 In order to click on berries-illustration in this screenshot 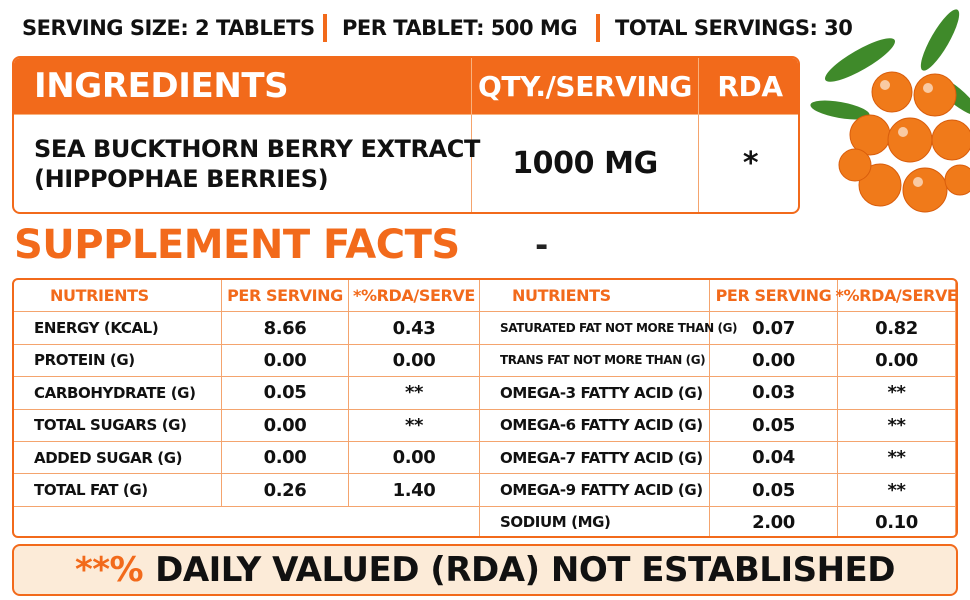, I will do `click(890, 111)`.